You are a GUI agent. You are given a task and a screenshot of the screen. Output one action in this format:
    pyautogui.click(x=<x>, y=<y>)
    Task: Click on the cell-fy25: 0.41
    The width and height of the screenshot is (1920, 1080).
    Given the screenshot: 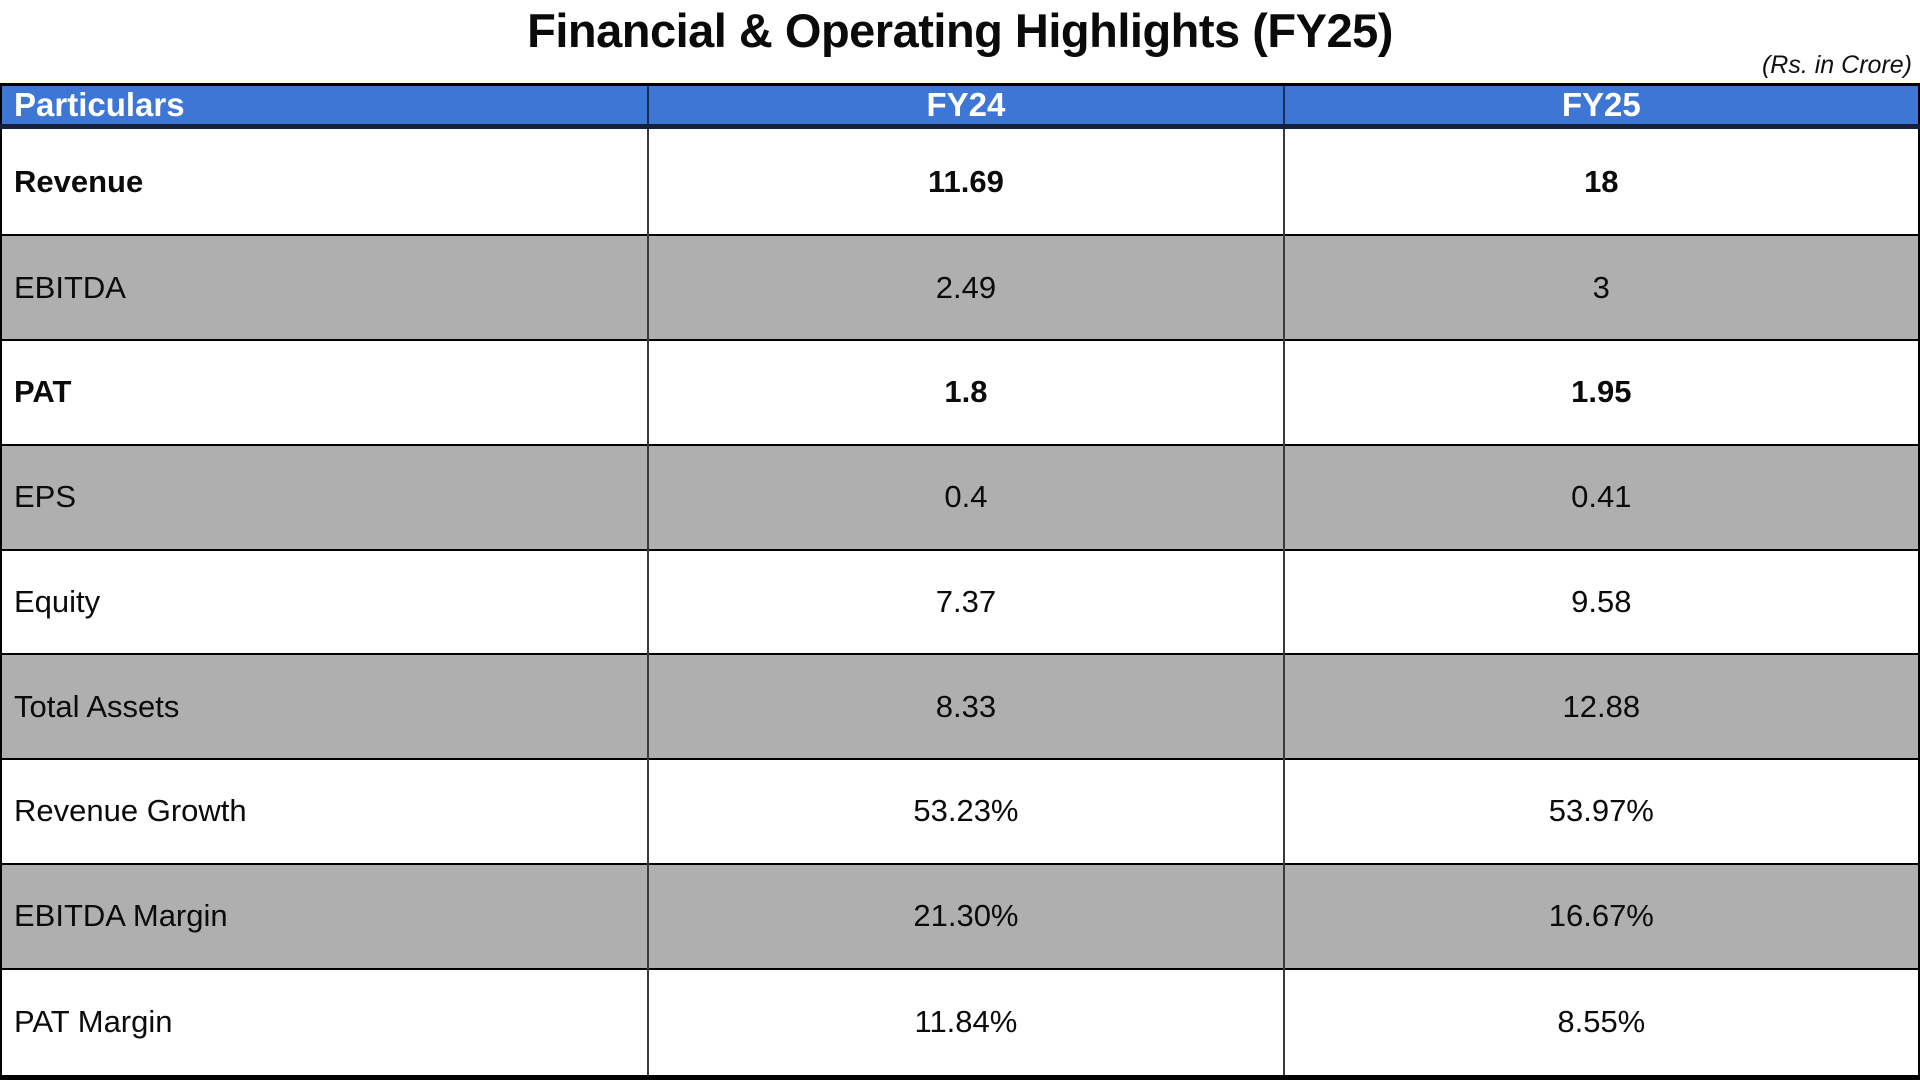 What is the action you would take?
    pyautogui.click(x=1600, y=496)
    